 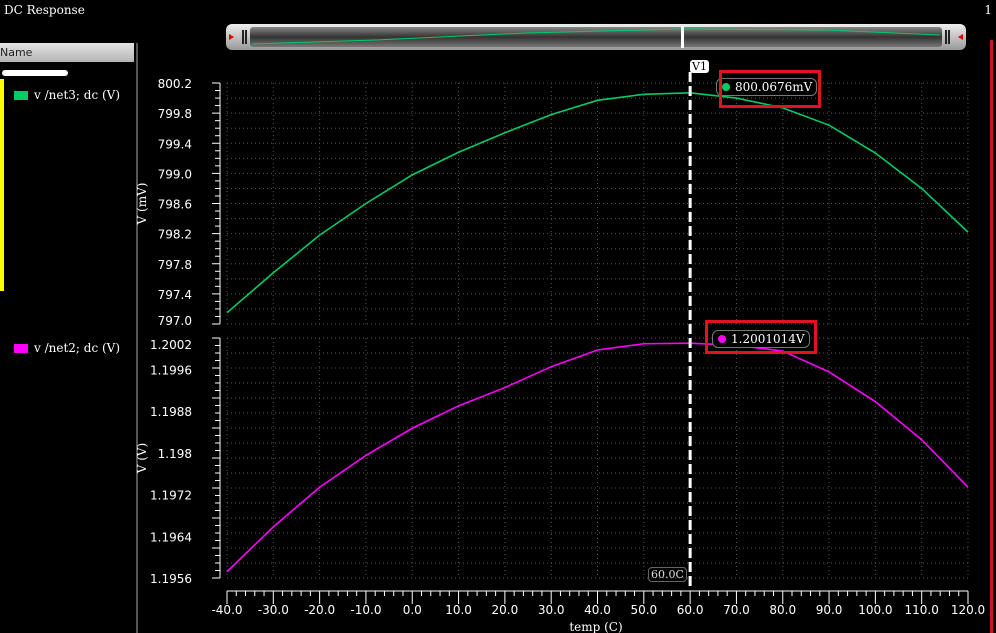 What do you see at coordinates (991, 336) in the screenshot?
I see `window-edge` at bounding box center [991, 336].